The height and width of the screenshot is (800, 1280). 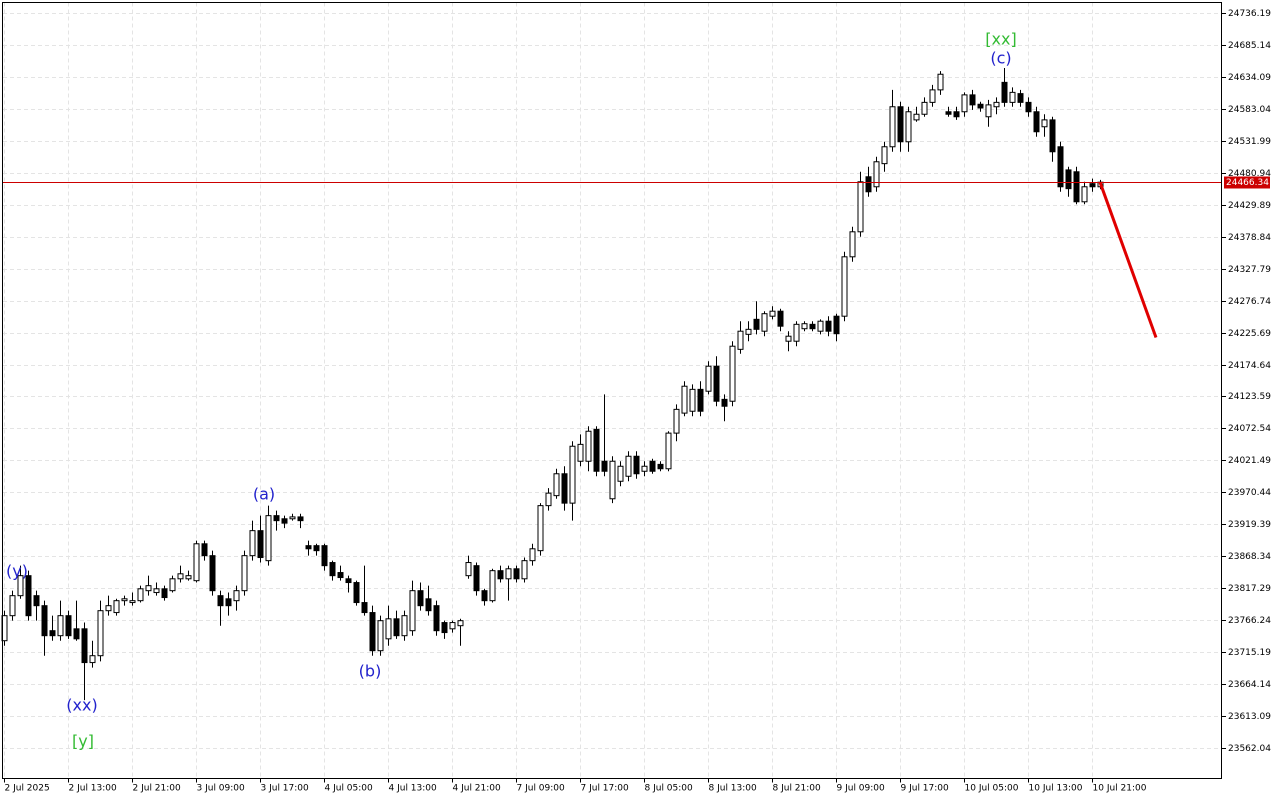 What do you see at coordinates (17, 571) in the screenshot?
I see `wave-label: (y)` at bounding box center [17, 571].